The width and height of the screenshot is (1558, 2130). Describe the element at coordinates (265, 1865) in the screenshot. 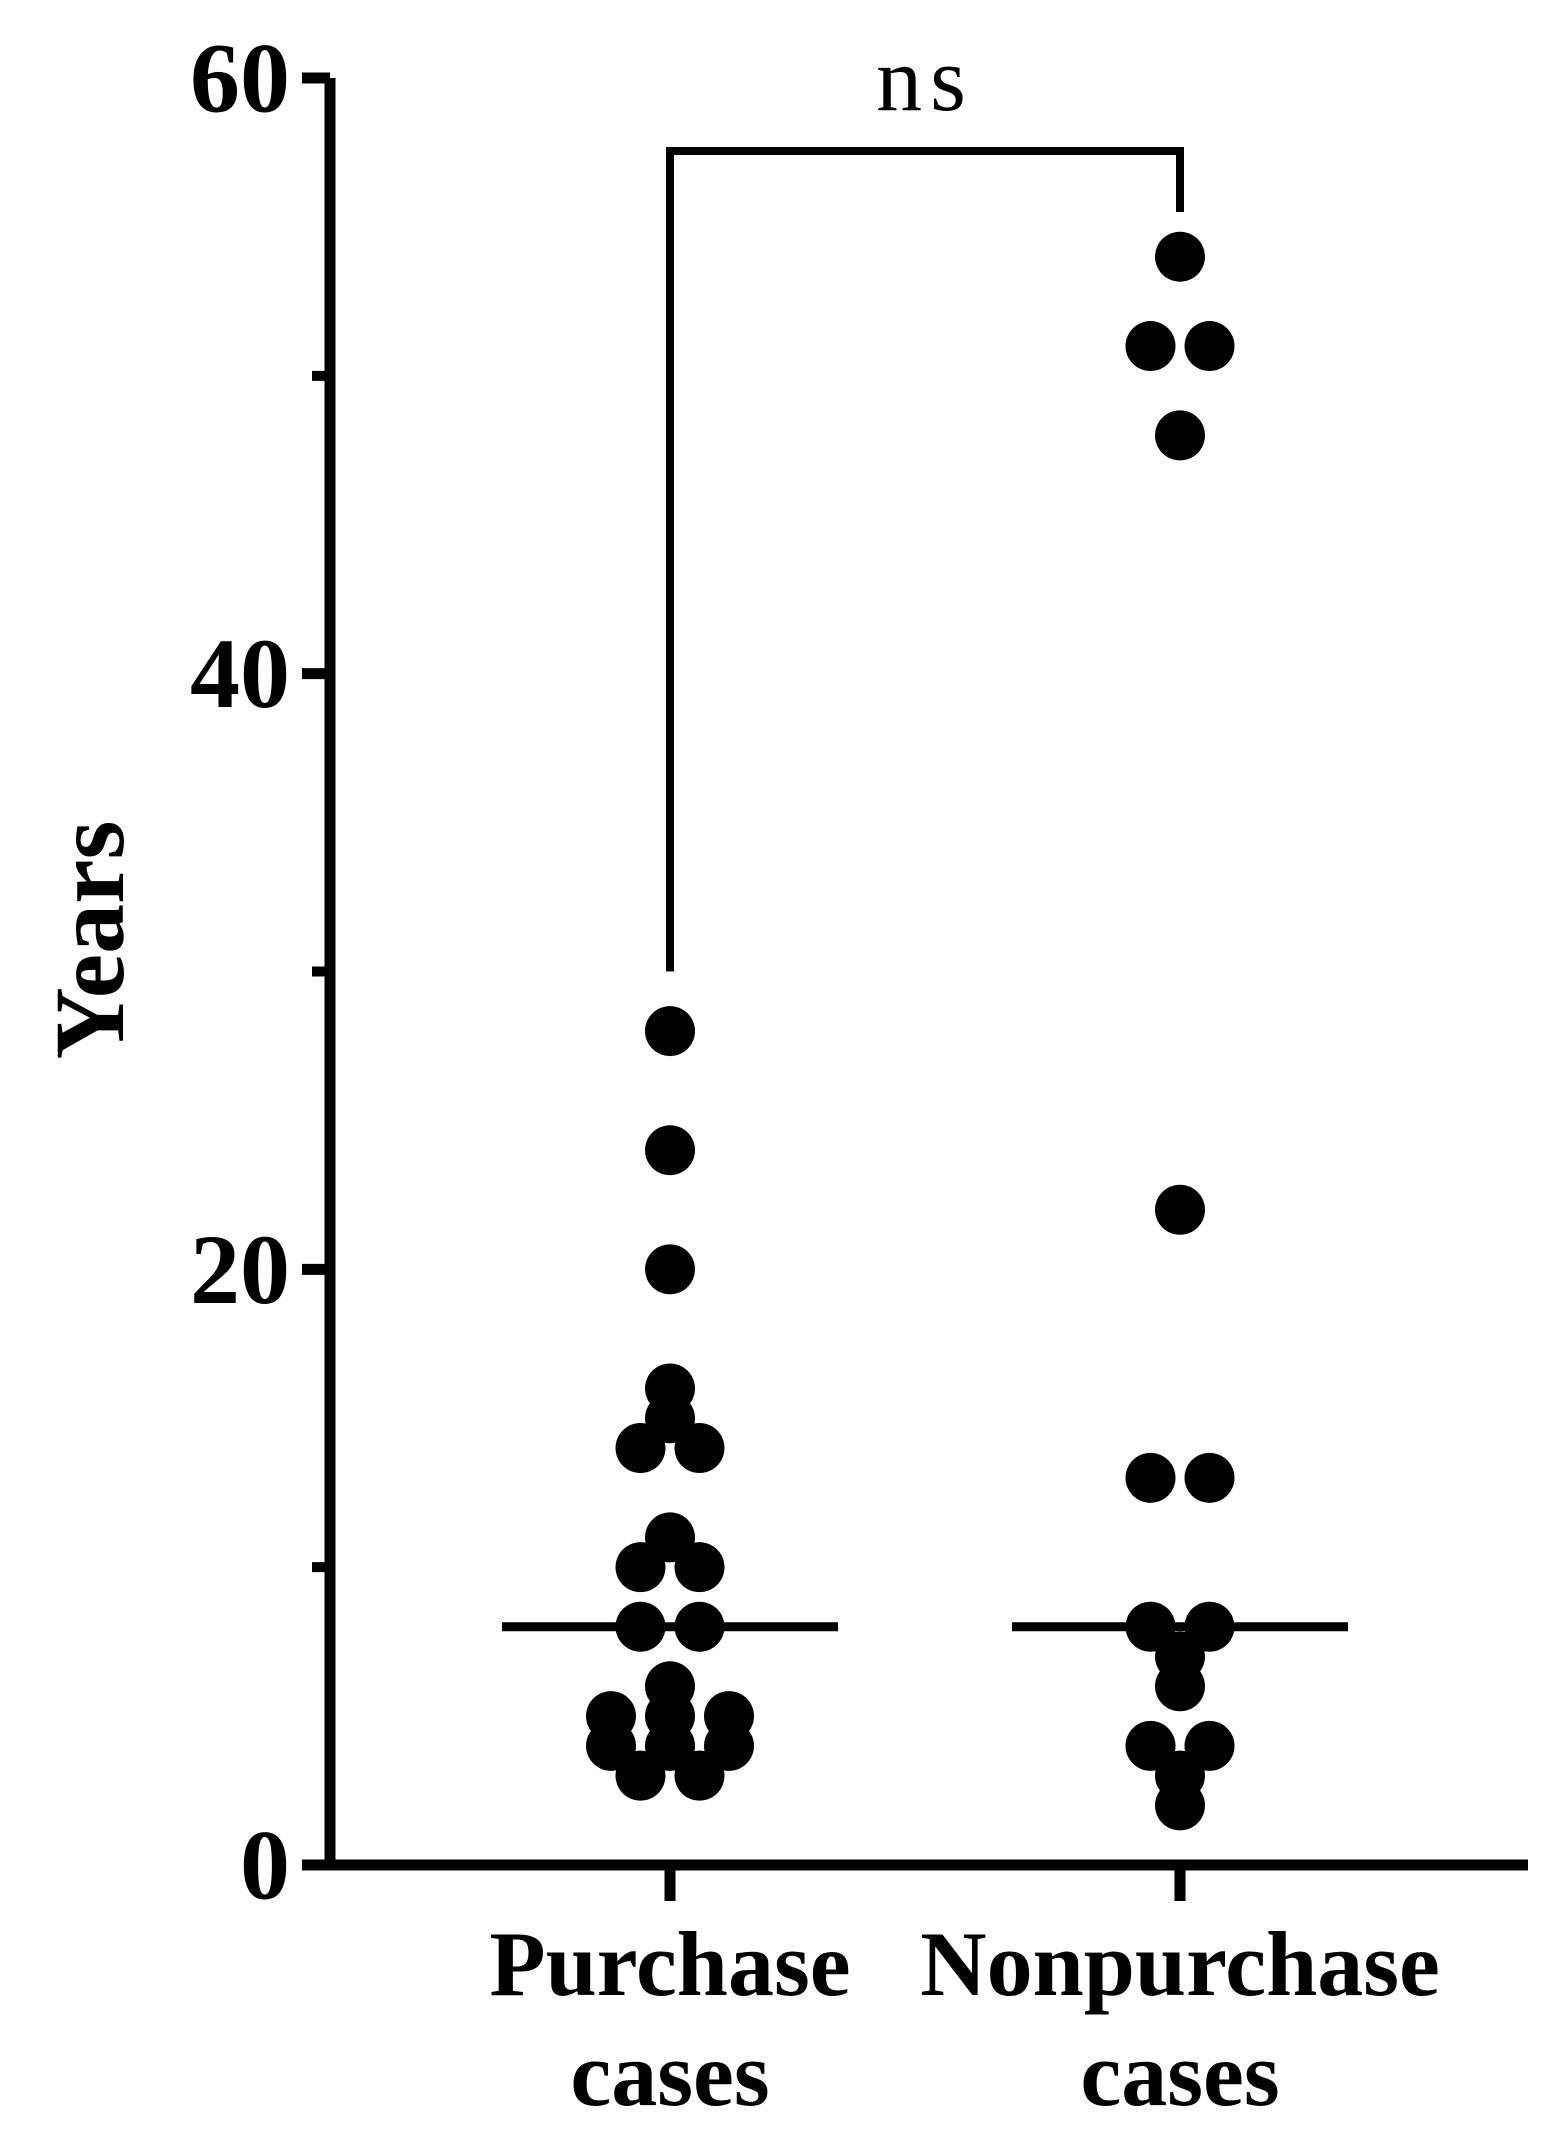

I see `y-tick-label: 0` at that location.